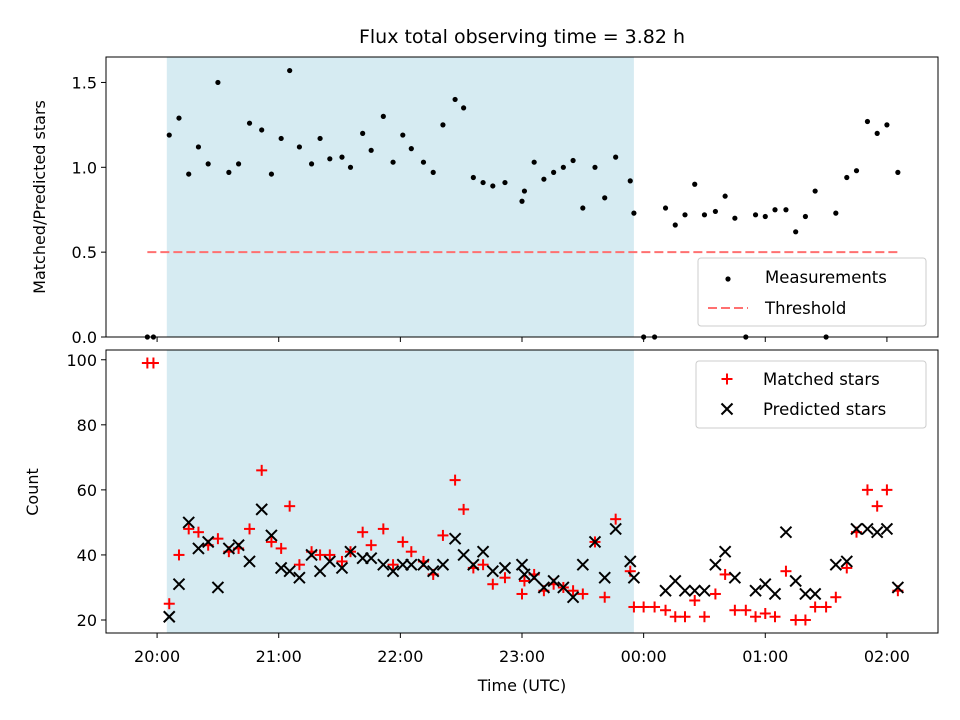  Describe the element at coordinates (812, 292) in the screenshot. I see `legend-top-box` at that location.